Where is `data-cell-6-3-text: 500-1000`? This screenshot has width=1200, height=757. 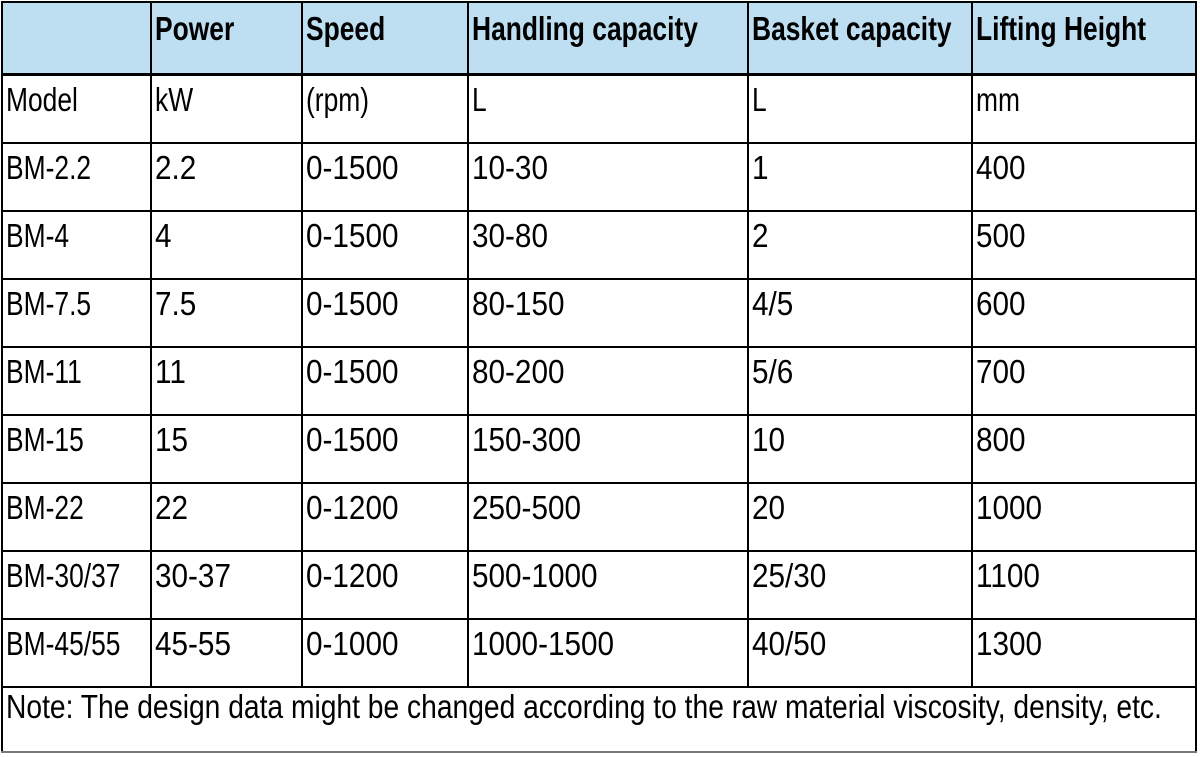
data-cell-6-3-text: 500-1000 is located at coordinates (535, 575).